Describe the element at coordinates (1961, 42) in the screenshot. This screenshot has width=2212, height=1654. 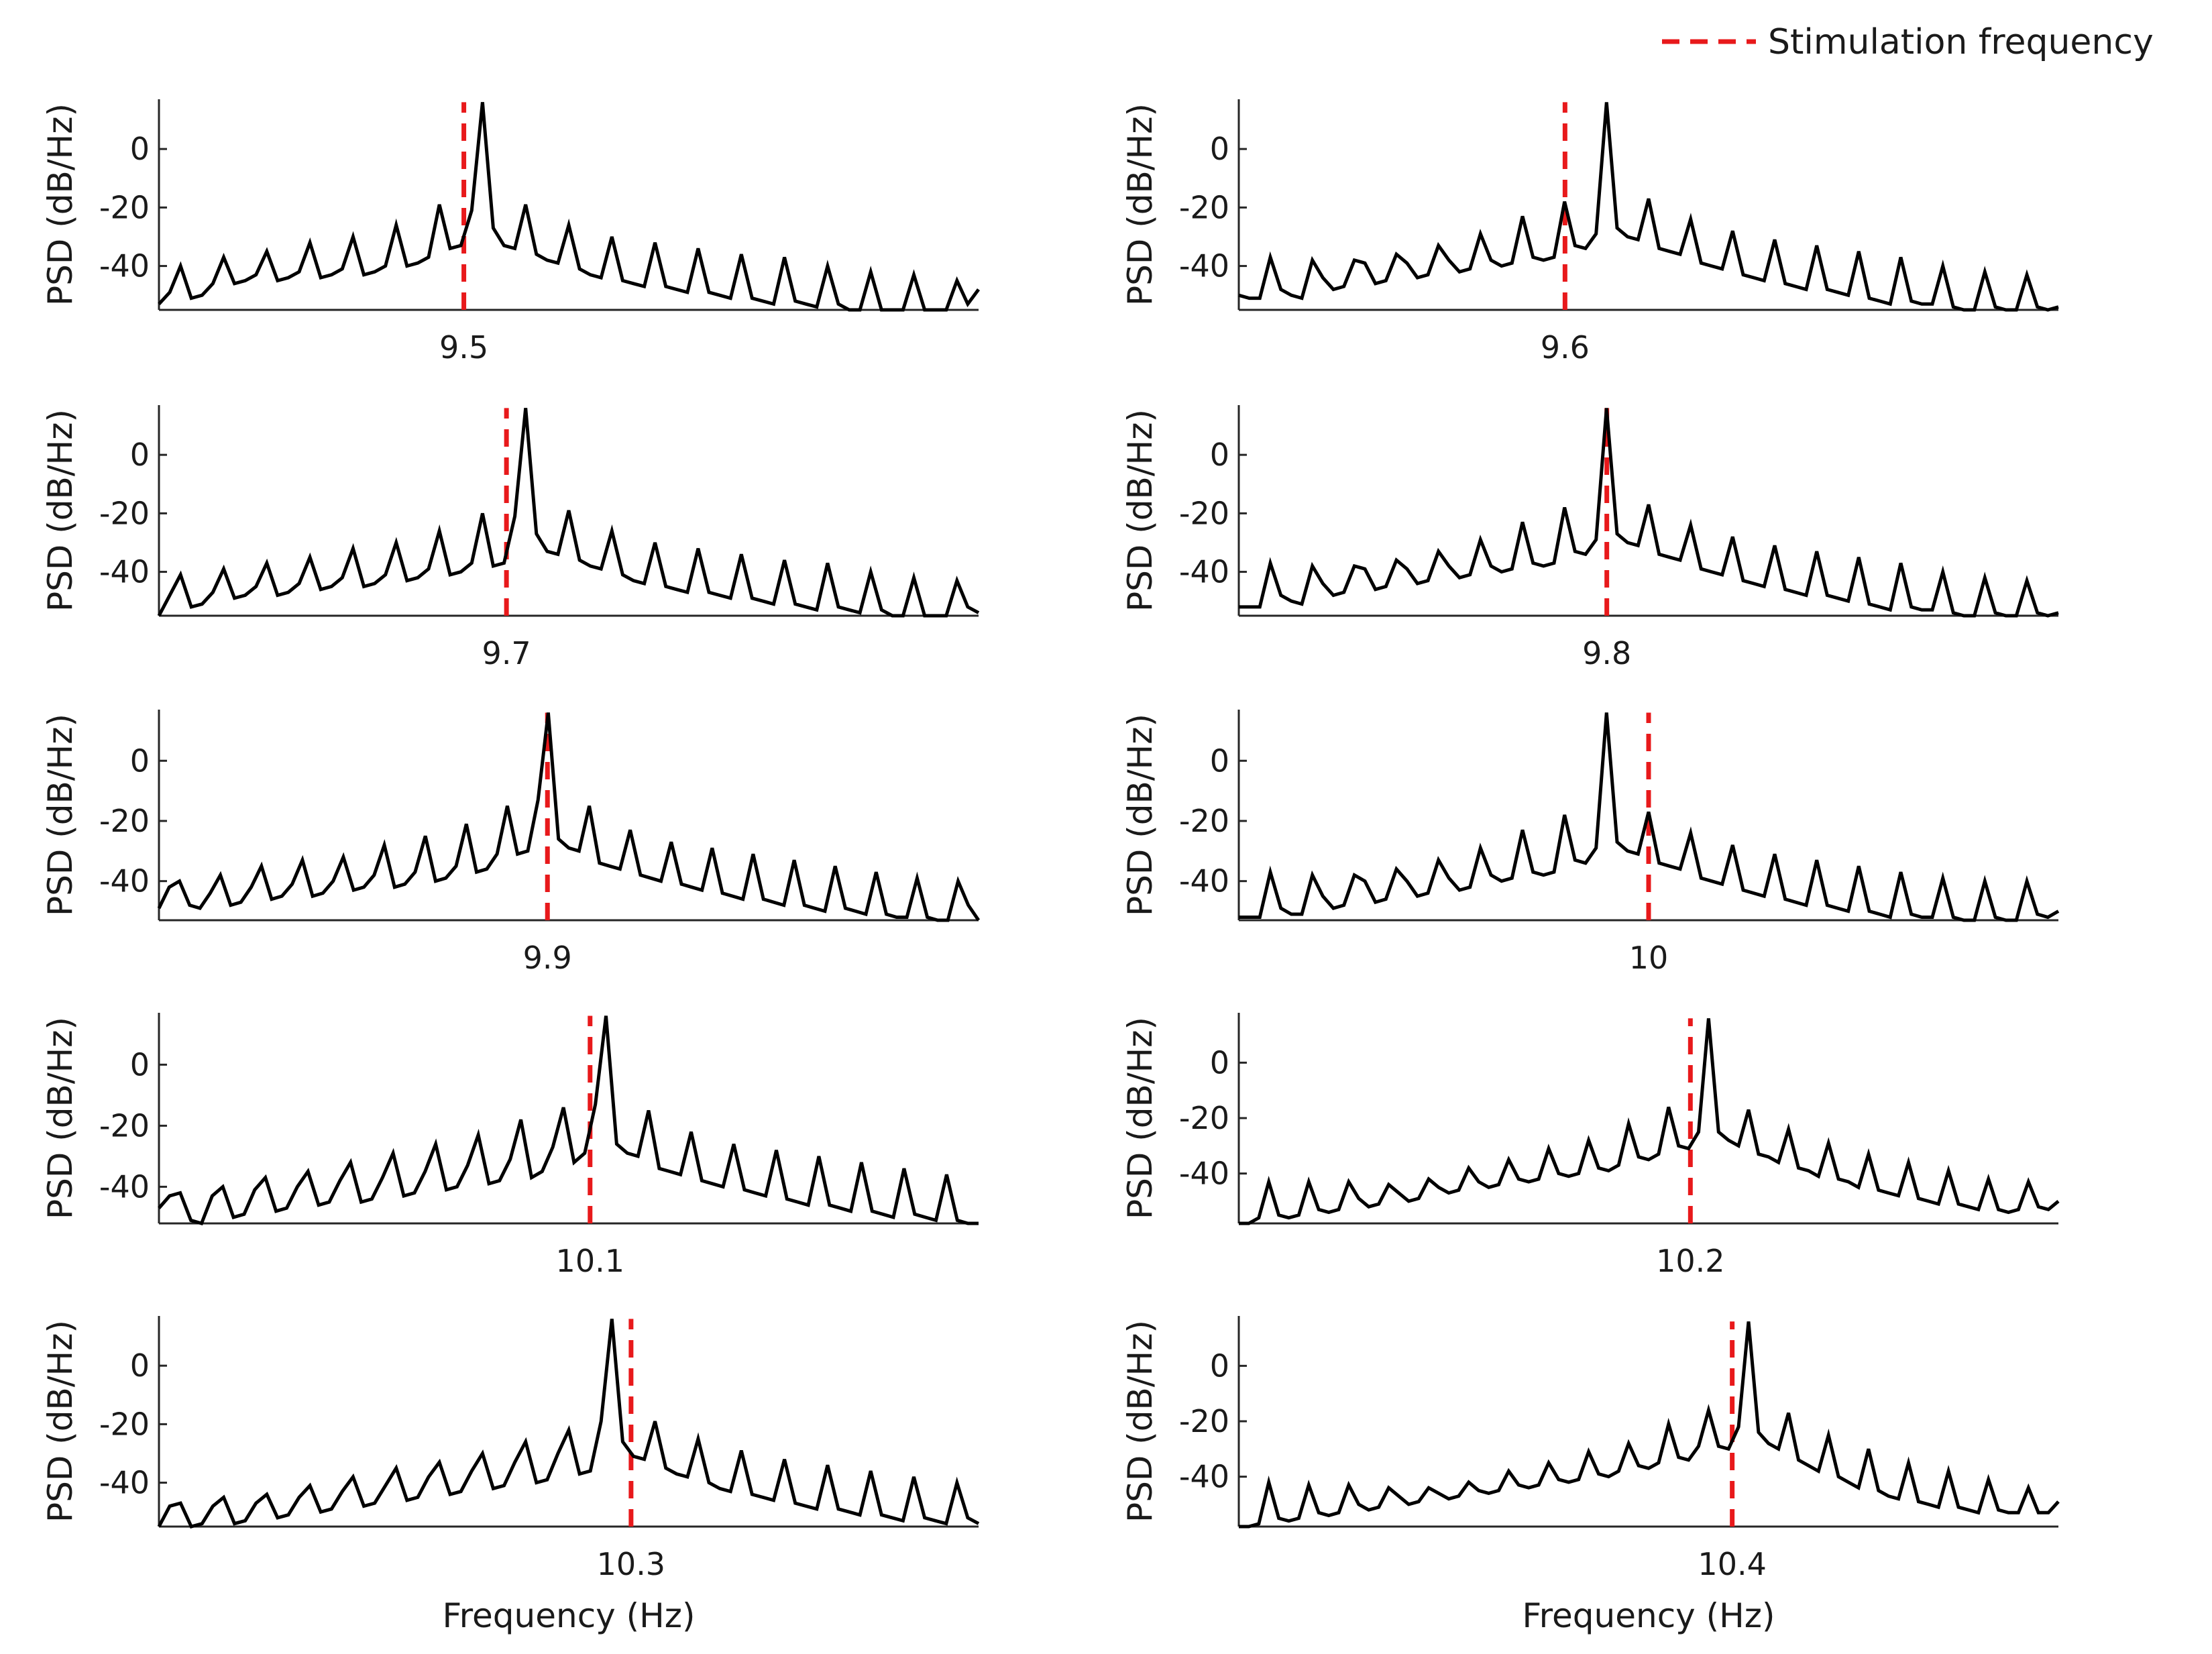
I see `legend-label: Stimulation frequency` at that location.